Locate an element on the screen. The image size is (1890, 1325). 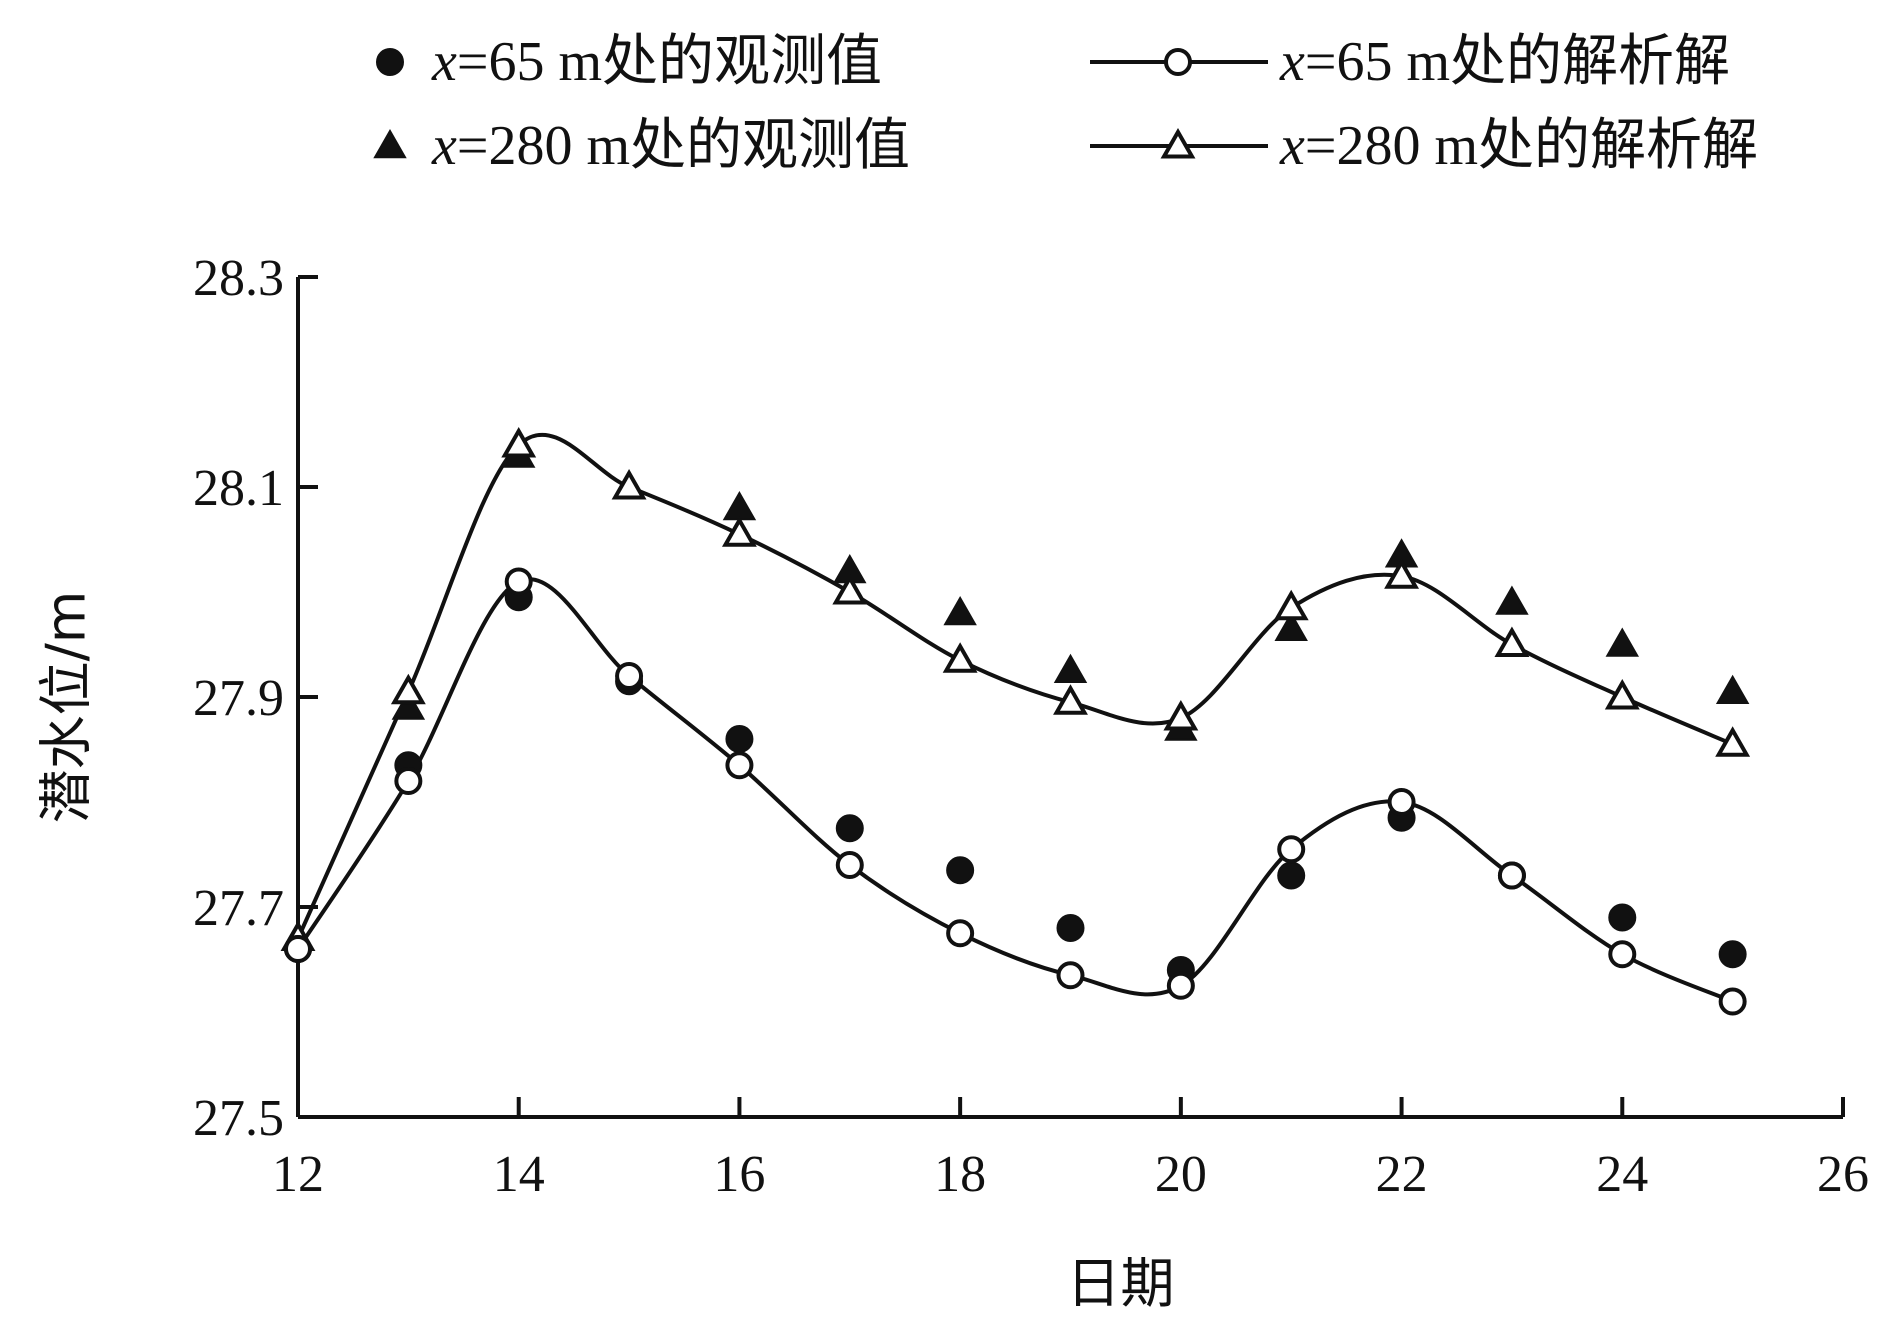
legend-label: x=280 m处的观测值 is located at coordinates (670, 146).